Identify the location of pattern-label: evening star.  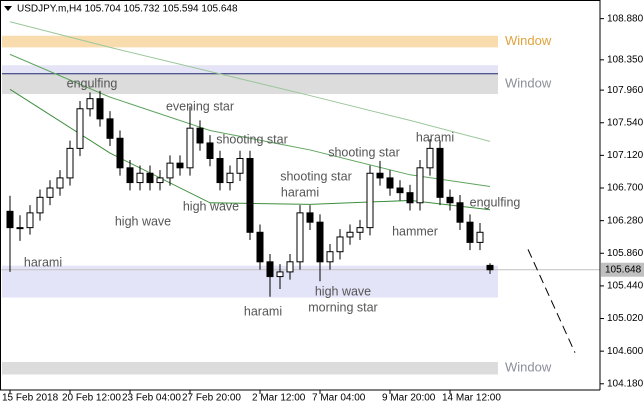
(200, 106).